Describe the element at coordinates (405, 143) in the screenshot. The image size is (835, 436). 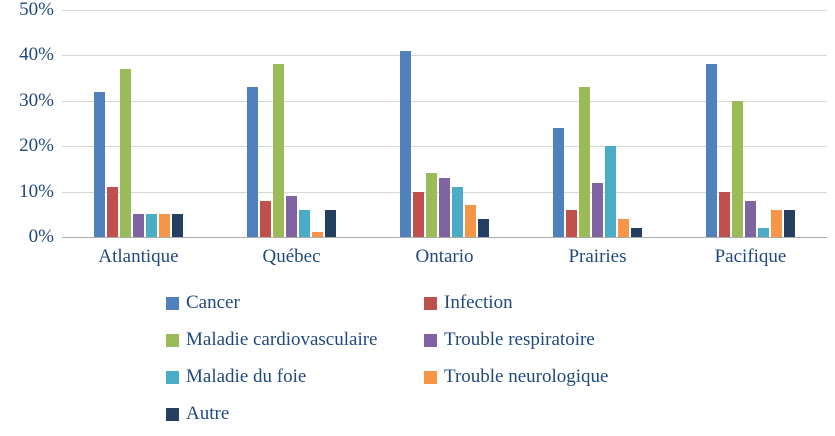
I see `bar-cancer-ontario` at that location.